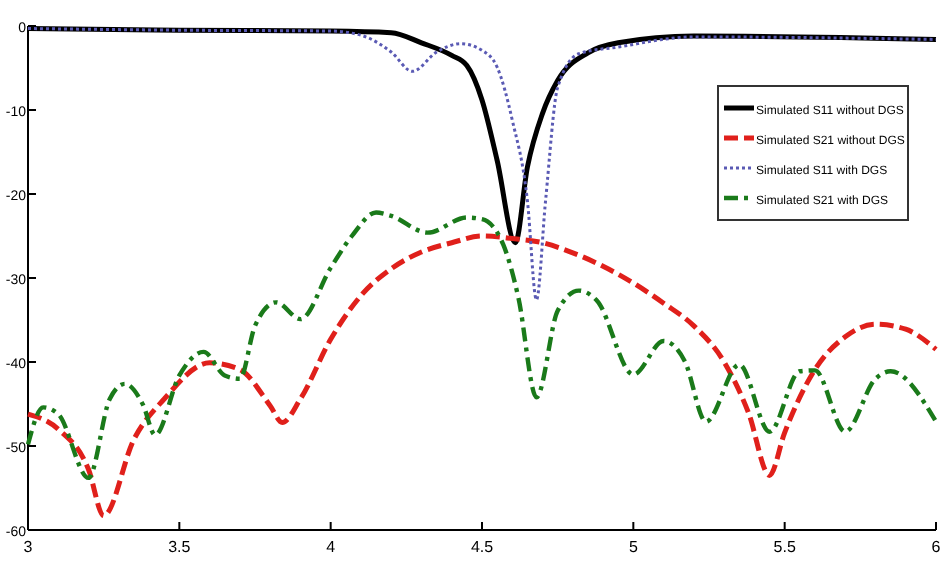  Describe the element at coordinates (936, 547) in the screenshot. I see `x-tick-label: 6` at that location.